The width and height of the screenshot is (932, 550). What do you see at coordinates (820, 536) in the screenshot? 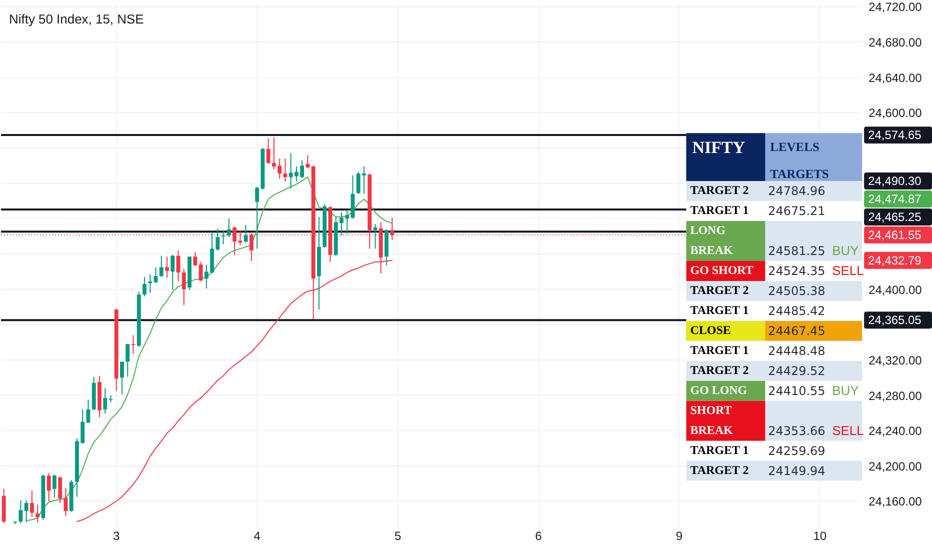
I see `x-tick-label: 10` at bounding box center [820, 536].